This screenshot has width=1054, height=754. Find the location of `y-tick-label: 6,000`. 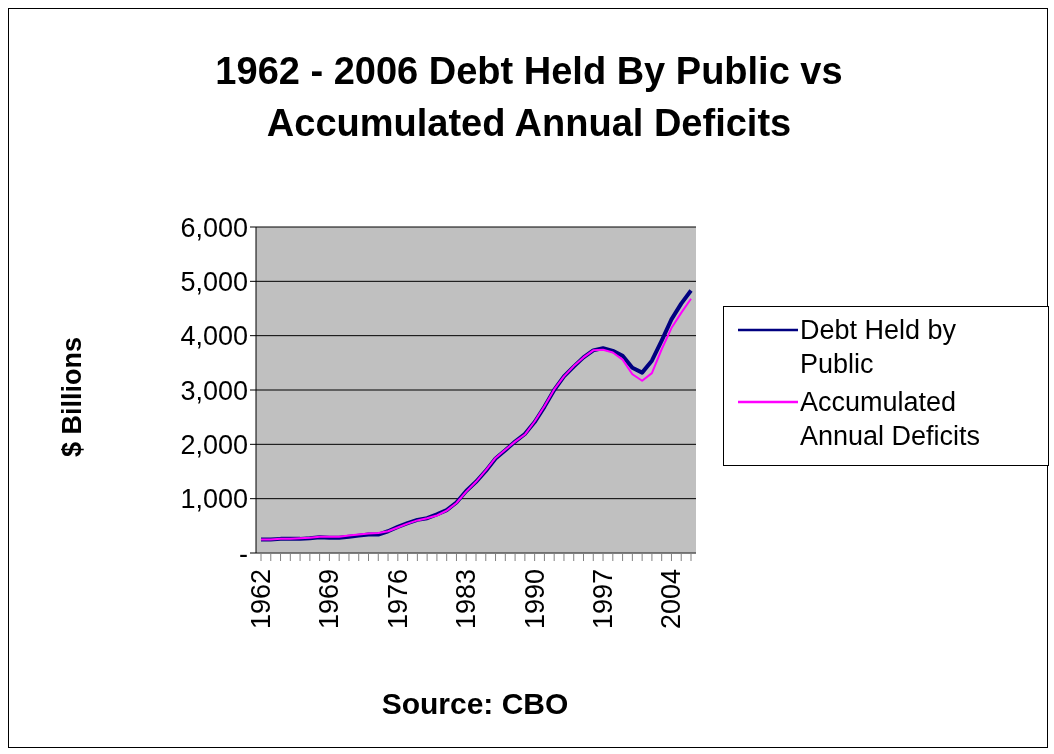

y-tick-label: 6,000 is located at coordinates (214, 227).